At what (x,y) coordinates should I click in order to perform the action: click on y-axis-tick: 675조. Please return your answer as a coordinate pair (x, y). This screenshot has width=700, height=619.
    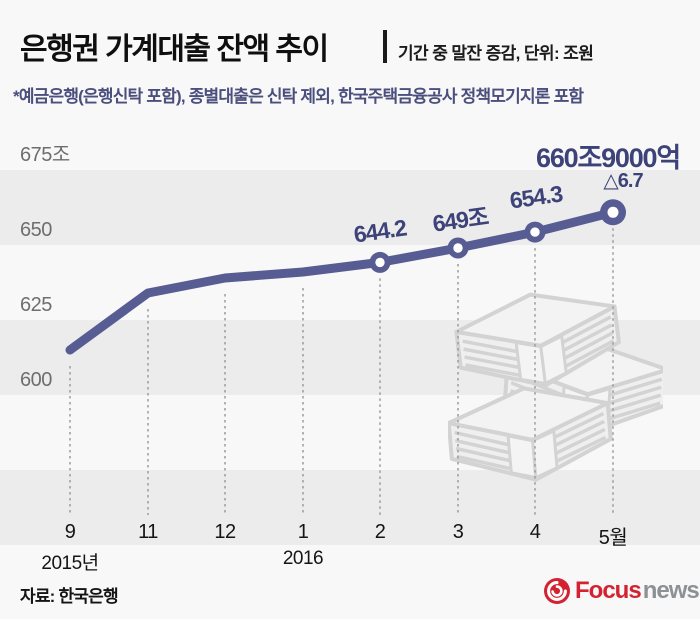
    Looking at the image, I should click on (45, 155).